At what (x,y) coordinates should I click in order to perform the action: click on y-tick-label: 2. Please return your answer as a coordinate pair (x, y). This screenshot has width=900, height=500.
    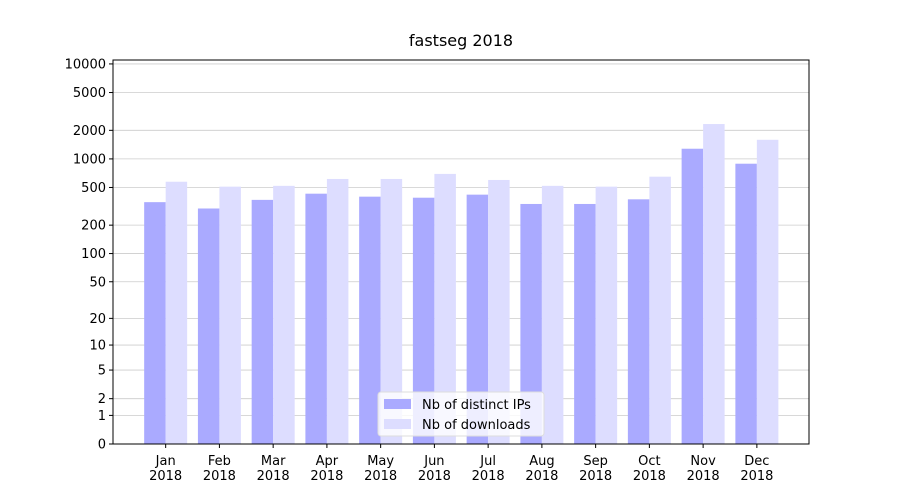
    Looking at the image, I should click on (102, 399).